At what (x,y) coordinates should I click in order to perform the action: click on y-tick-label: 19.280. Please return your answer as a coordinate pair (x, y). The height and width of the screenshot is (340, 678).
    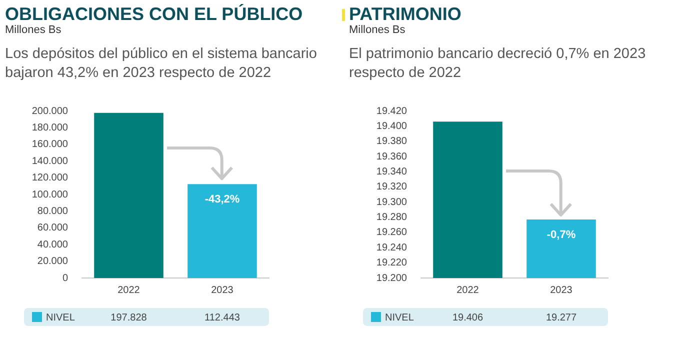
    Looking at the image, I should click on (392, 218).